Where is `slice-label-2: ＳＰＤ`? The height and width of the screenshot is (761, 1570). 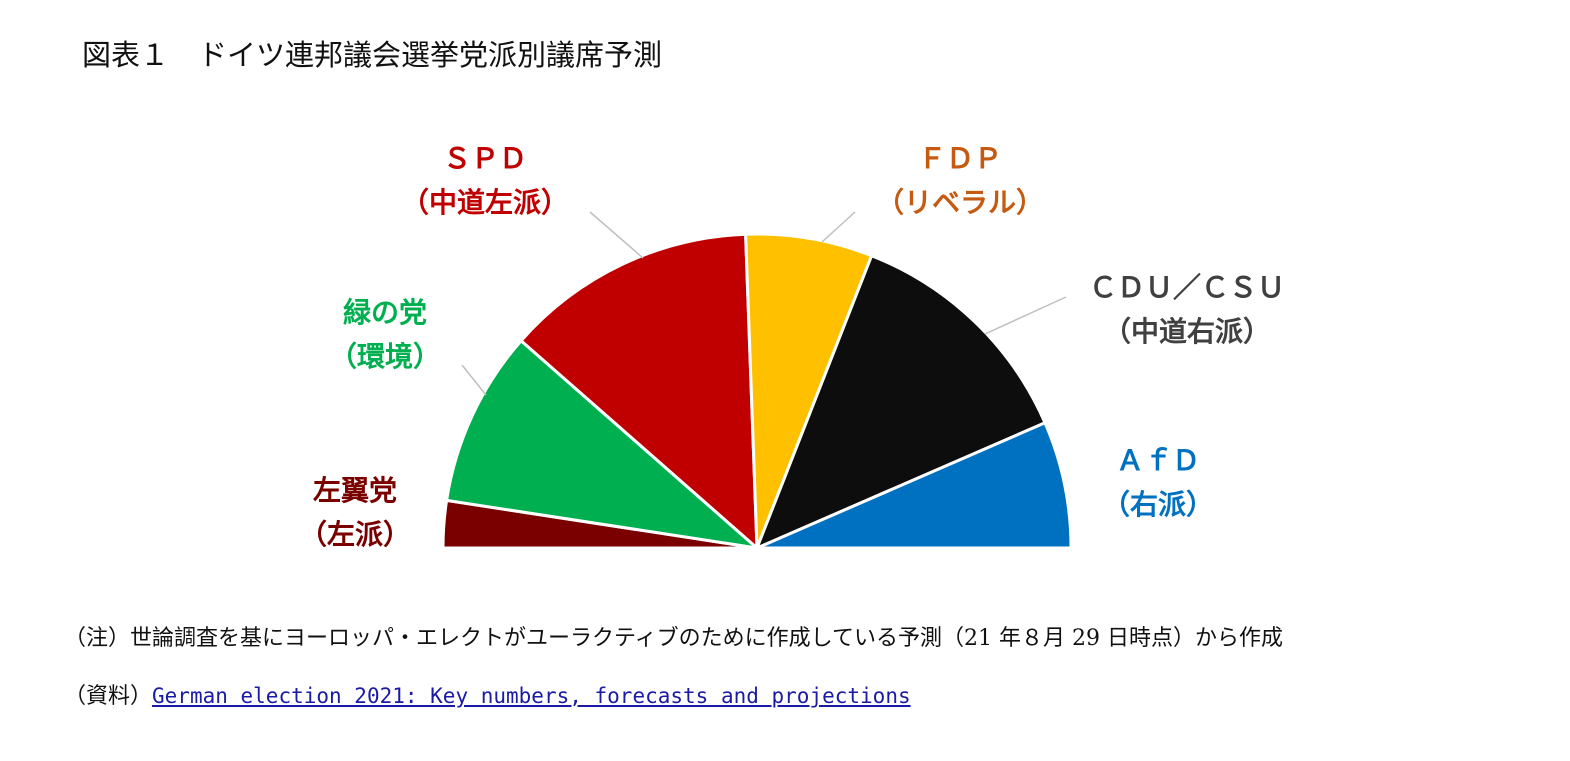 slice-label-2: ＳＰＤ is located at coordinates (485, 158).